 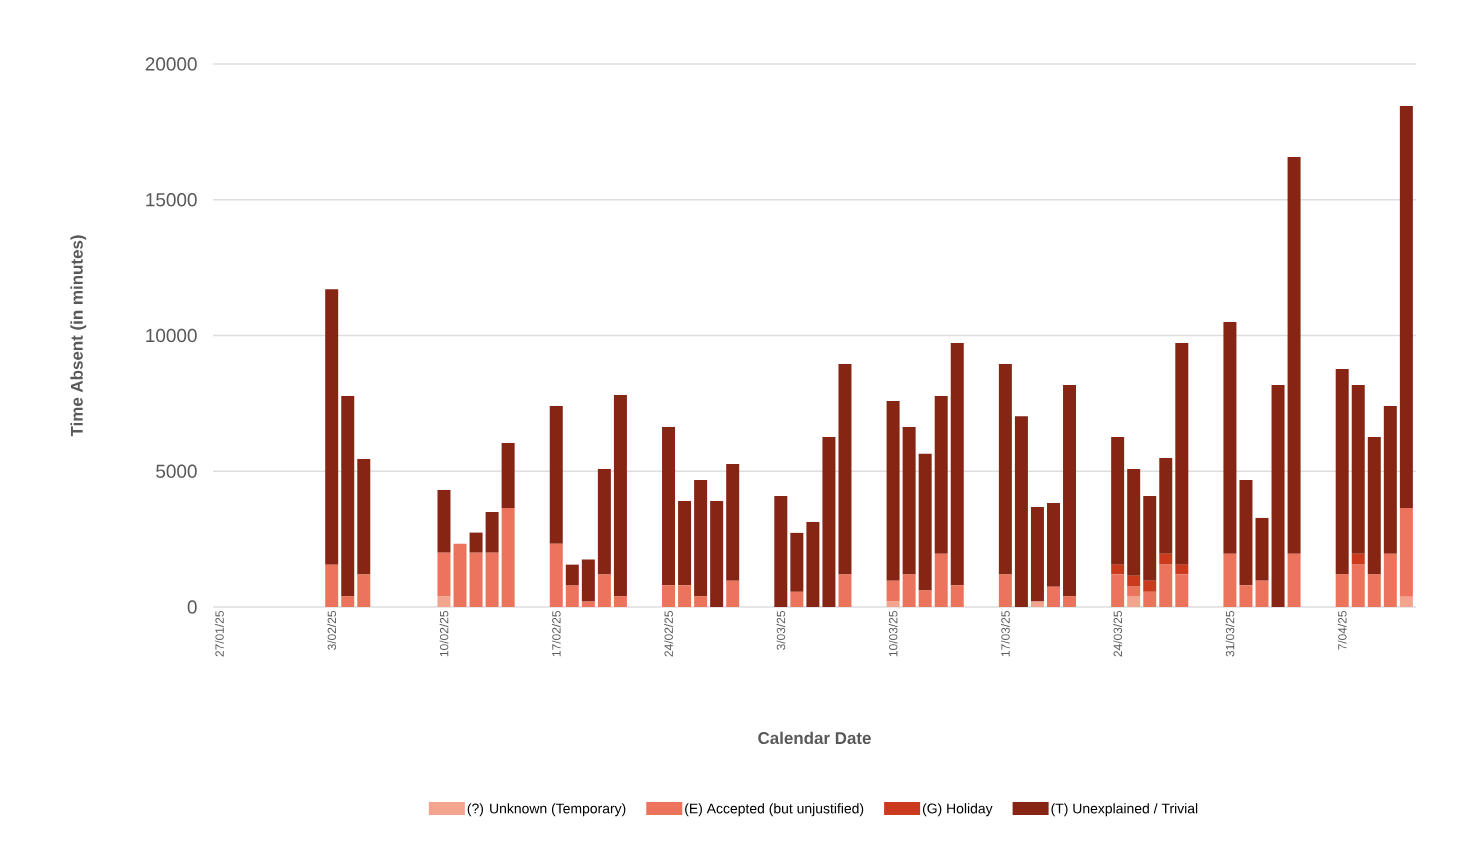 I want to click on y-tick-label: 15000, so click(x=171, y=200).